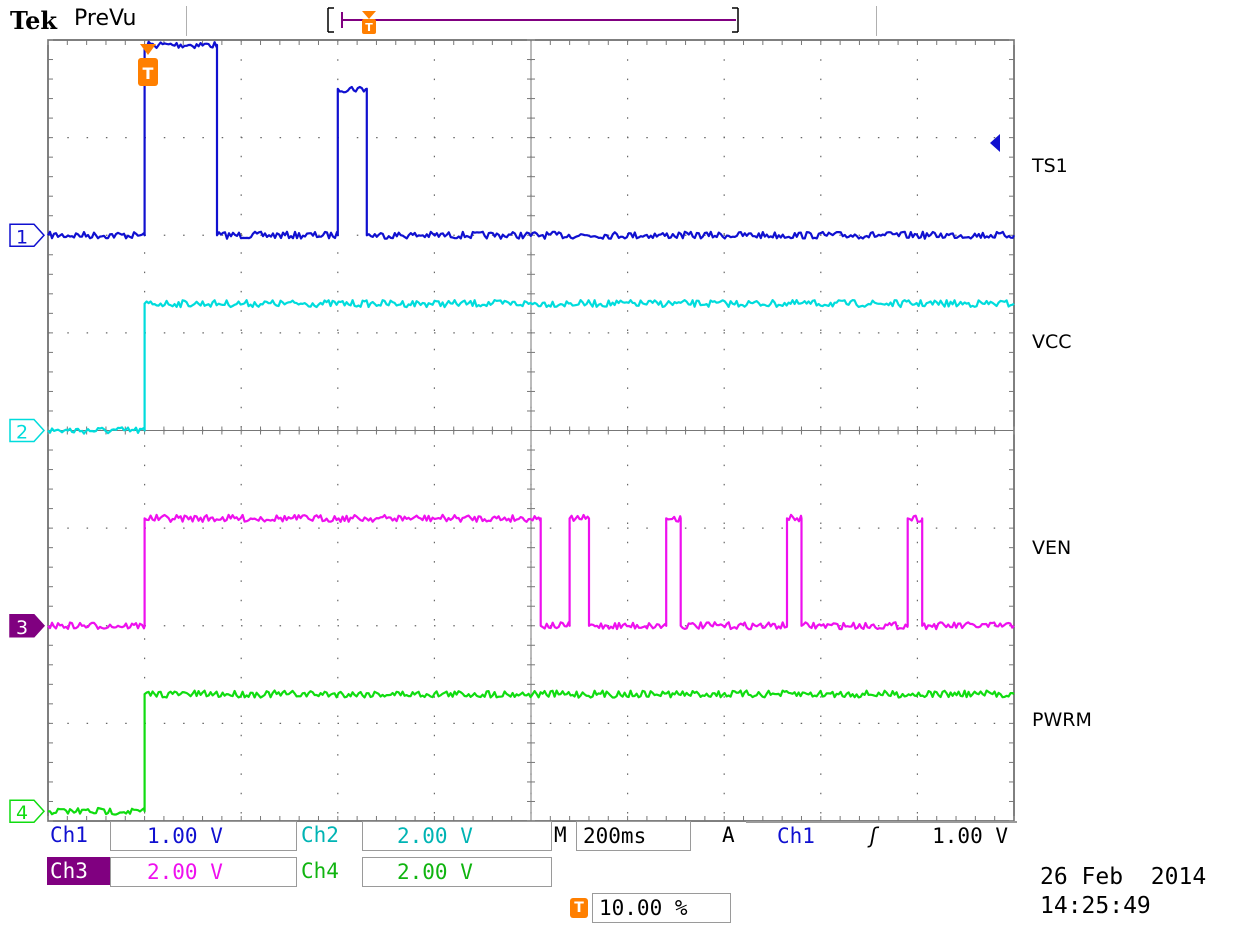  Describe the element at coordinates (22, 237) in the screenshot. I see `marker-number: 1` at that location.